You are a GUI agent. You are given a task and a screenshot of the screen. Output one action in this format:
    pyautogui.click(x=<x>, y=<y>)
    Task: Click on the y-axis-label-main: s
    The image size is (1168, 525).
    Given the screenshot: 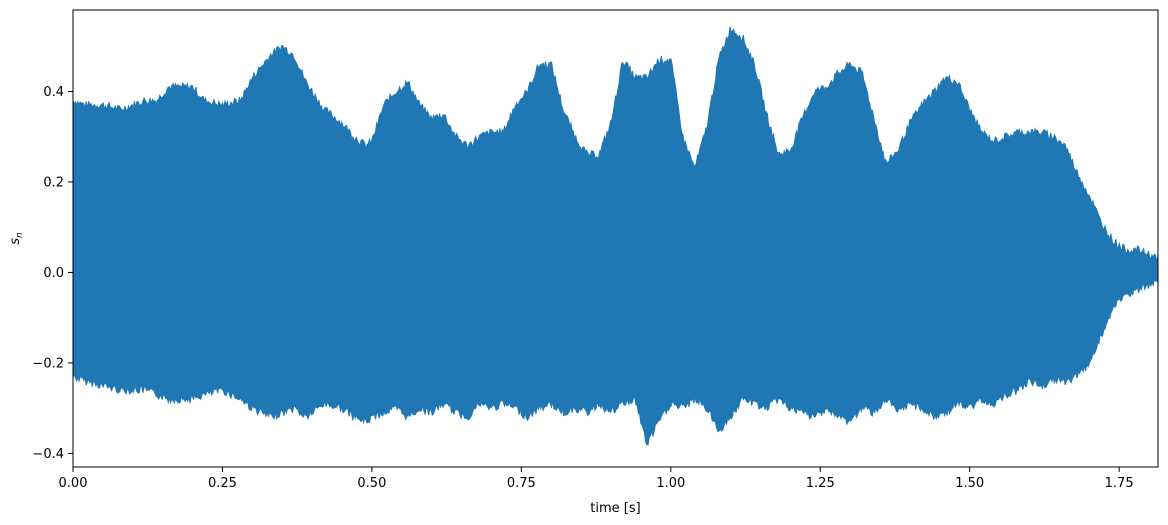 What is the action you would take?
    pyautogui.click(x=15, y=241)
    